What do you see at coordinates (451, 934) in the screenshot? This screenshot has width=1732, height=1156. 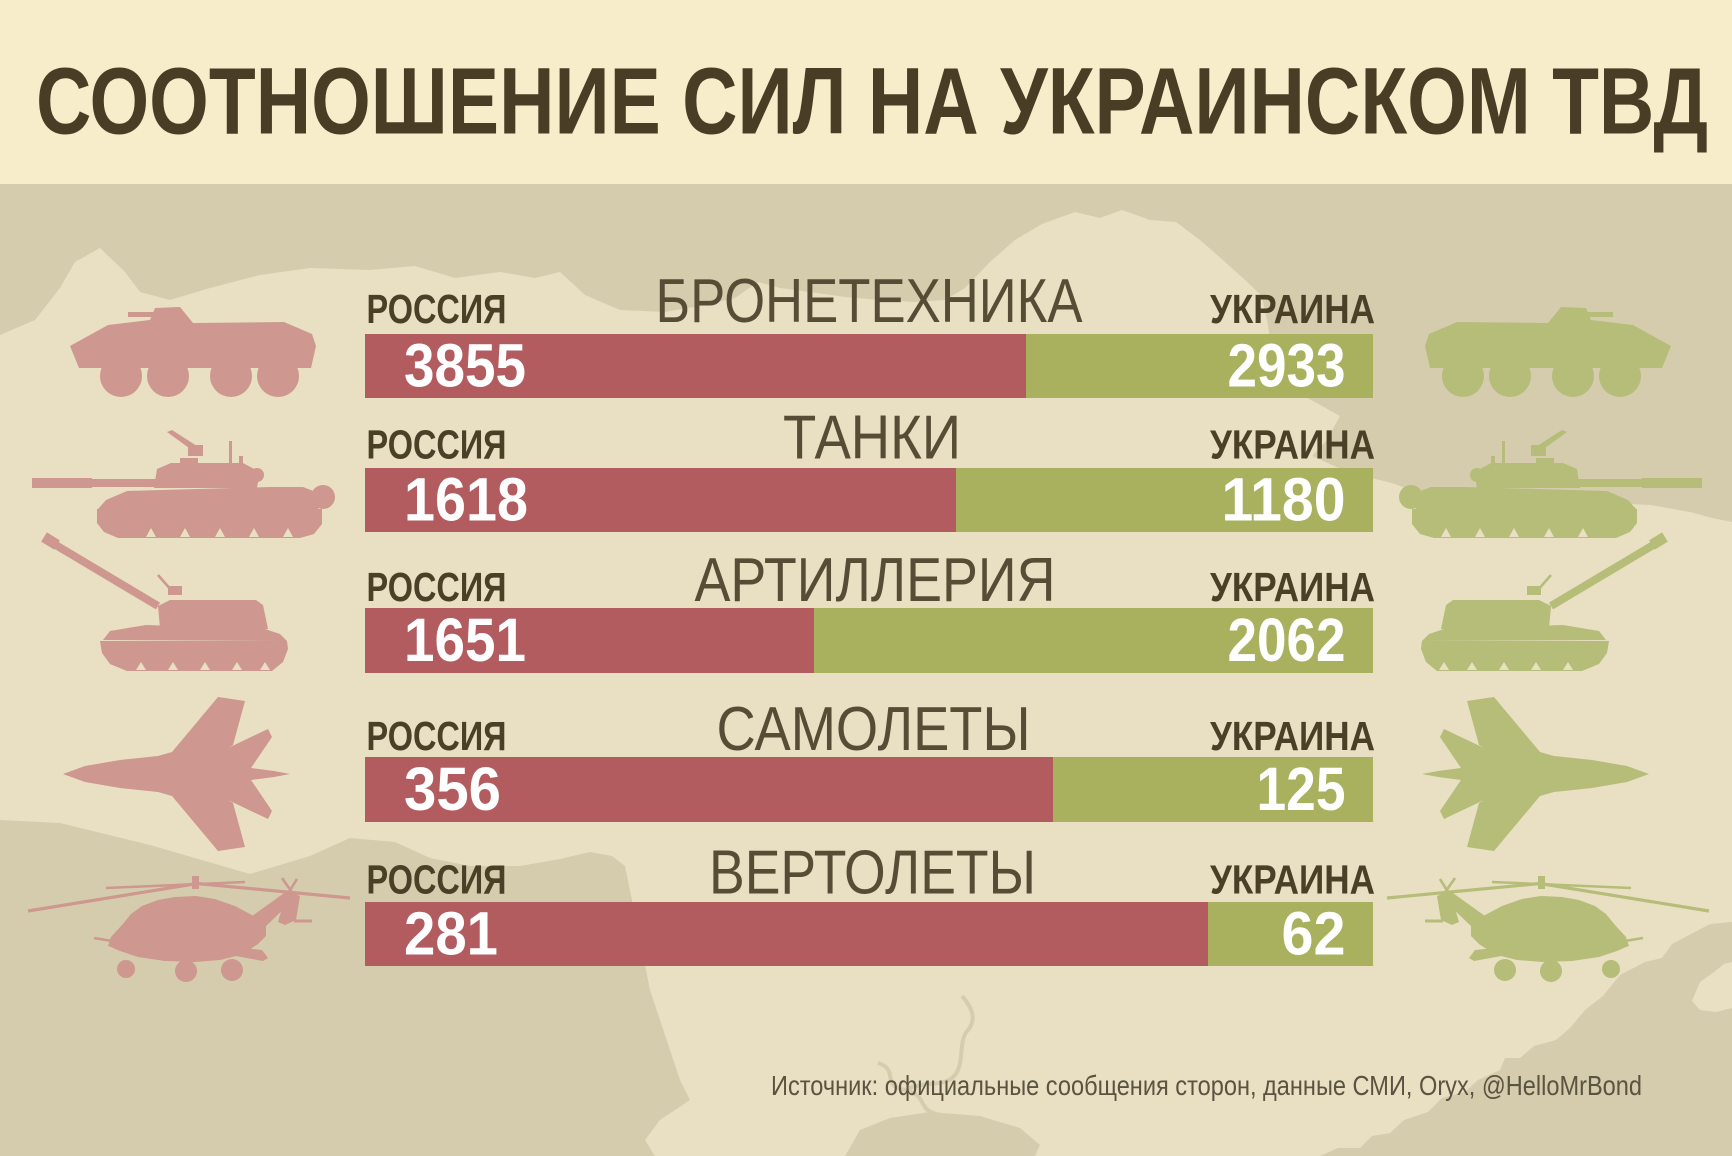 I see `svg-text: 281` at bounding box center [451, 934].